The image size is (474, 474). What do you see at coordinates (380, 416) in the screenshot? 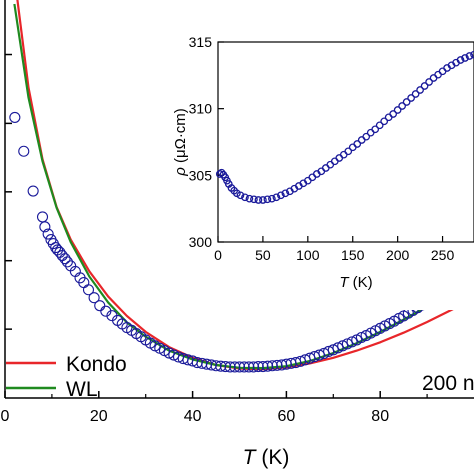
I see `main-x-tick-label: 80` at bounding box center [380, 416].